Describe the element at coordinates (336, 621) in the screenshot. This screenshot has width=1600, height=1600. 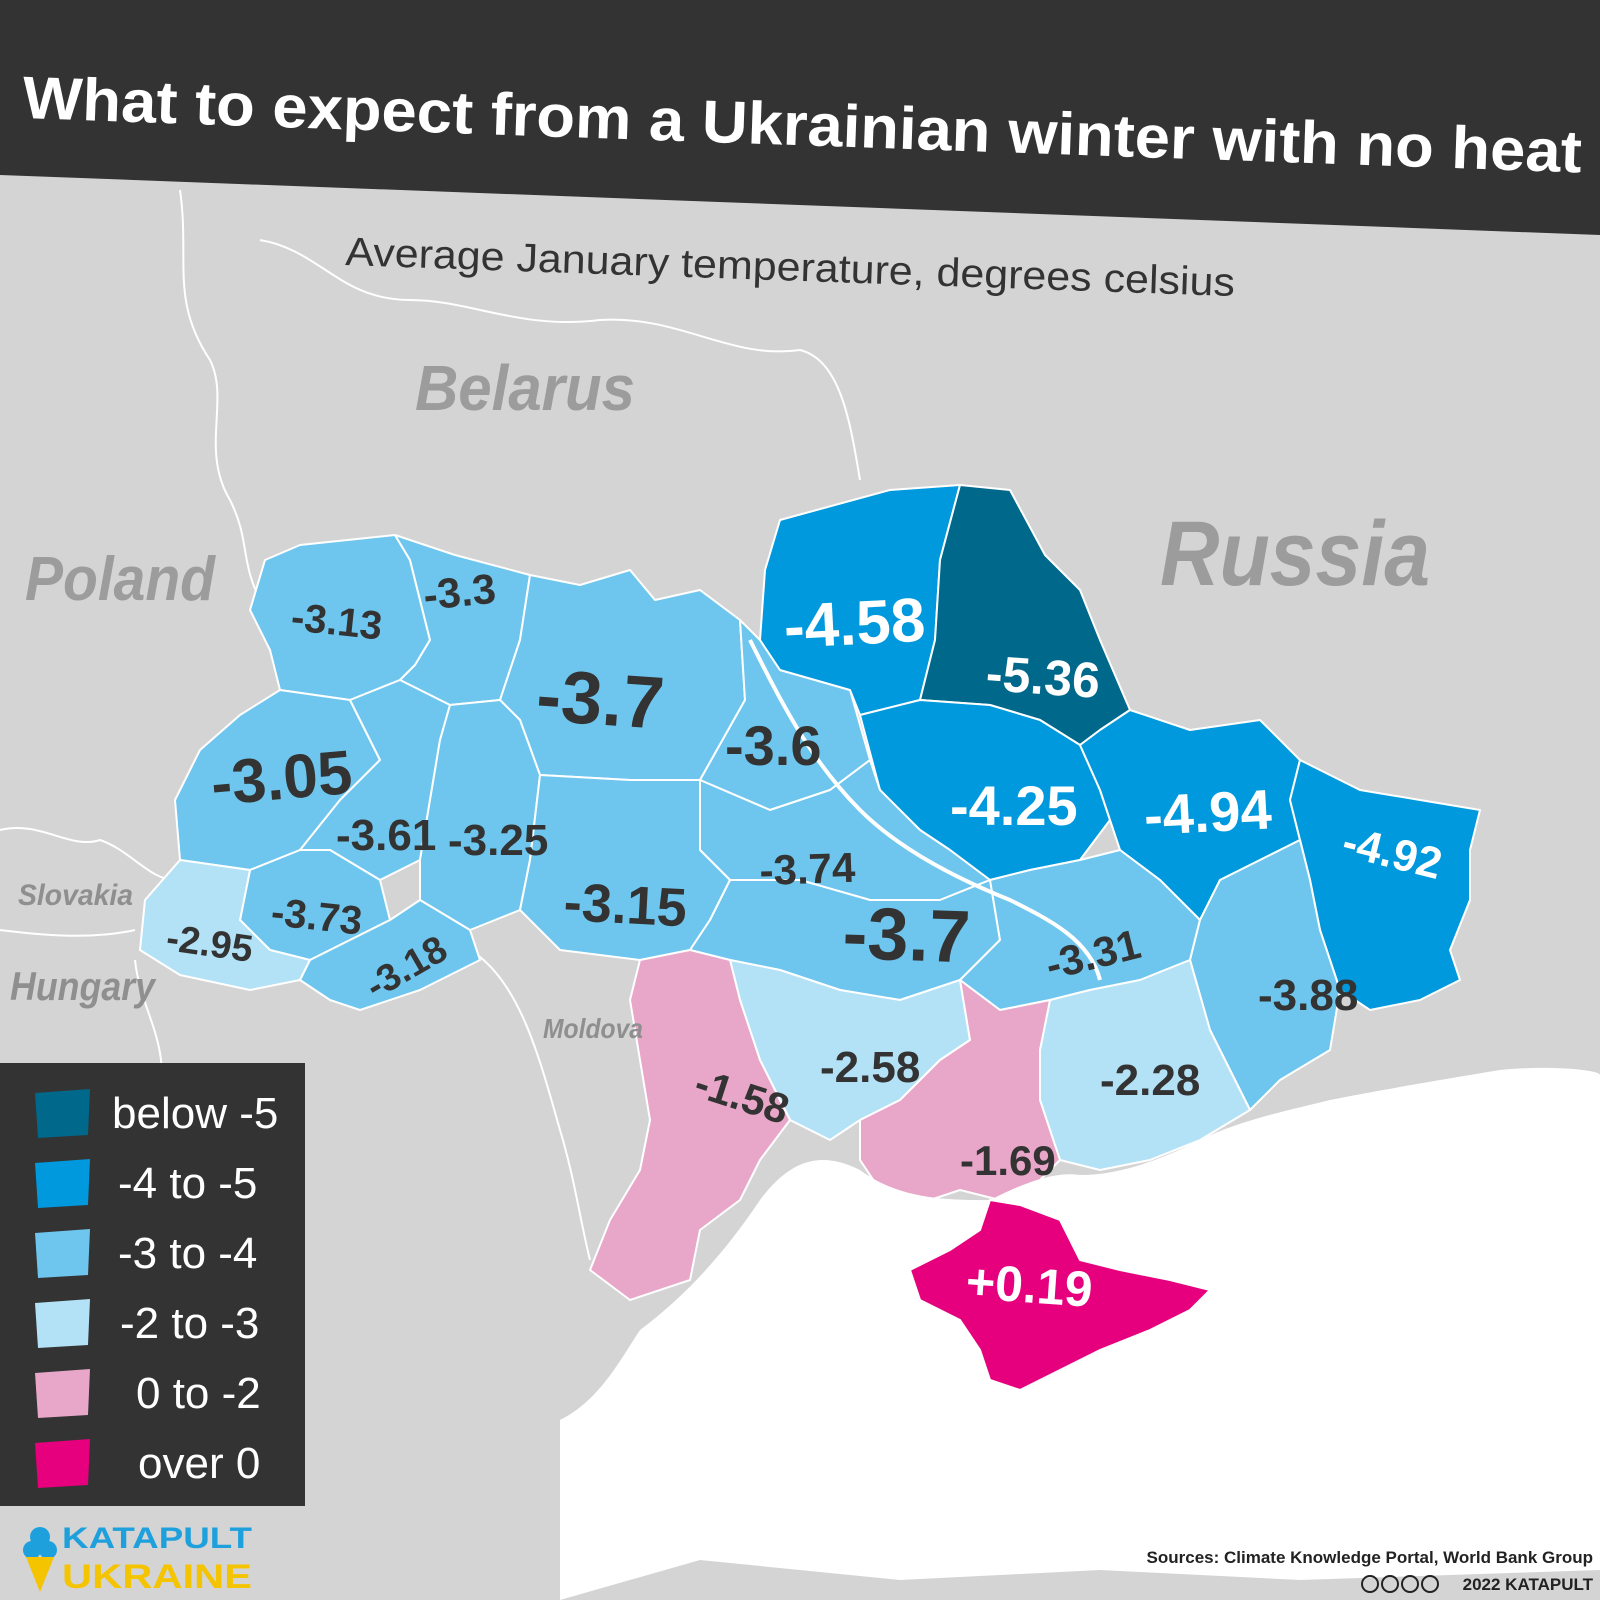
I see `region-value: -3.13` at that location.